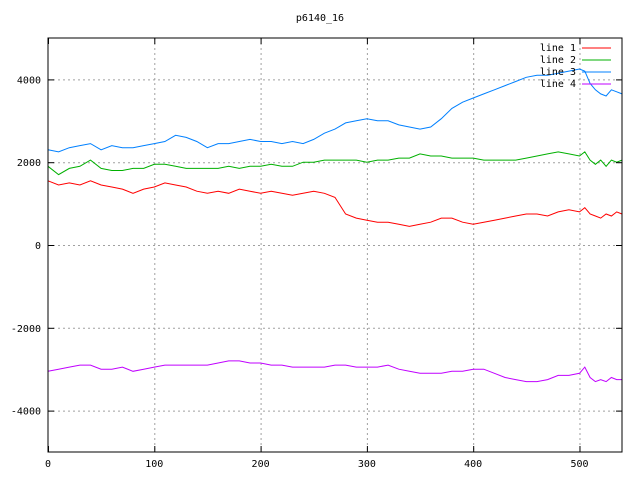  Describe the element at coordinates (261, 464) in the screenshot. I see `x-tick-label: 200` at that location.